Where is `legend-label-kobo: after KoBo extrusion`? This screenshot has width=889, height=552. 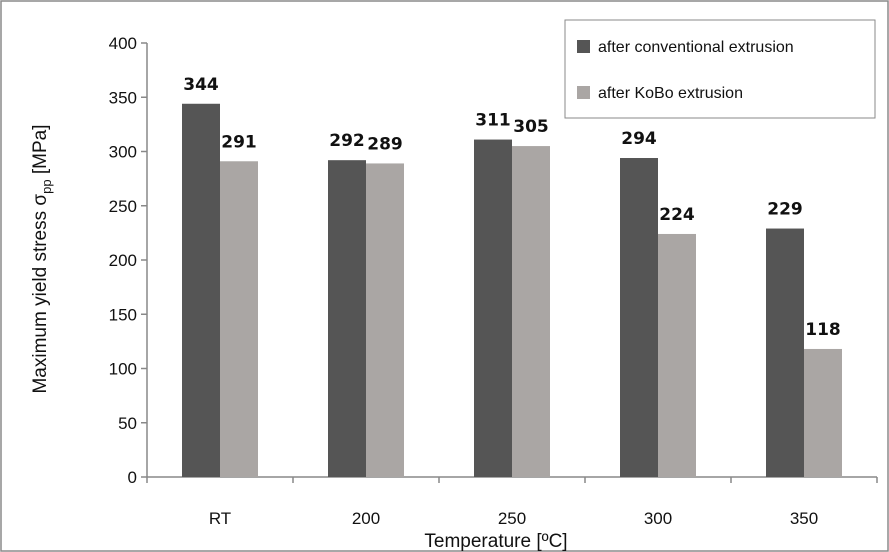
legend-label-kobo: after KoBo extrusion is located at coordinates (670, 93).